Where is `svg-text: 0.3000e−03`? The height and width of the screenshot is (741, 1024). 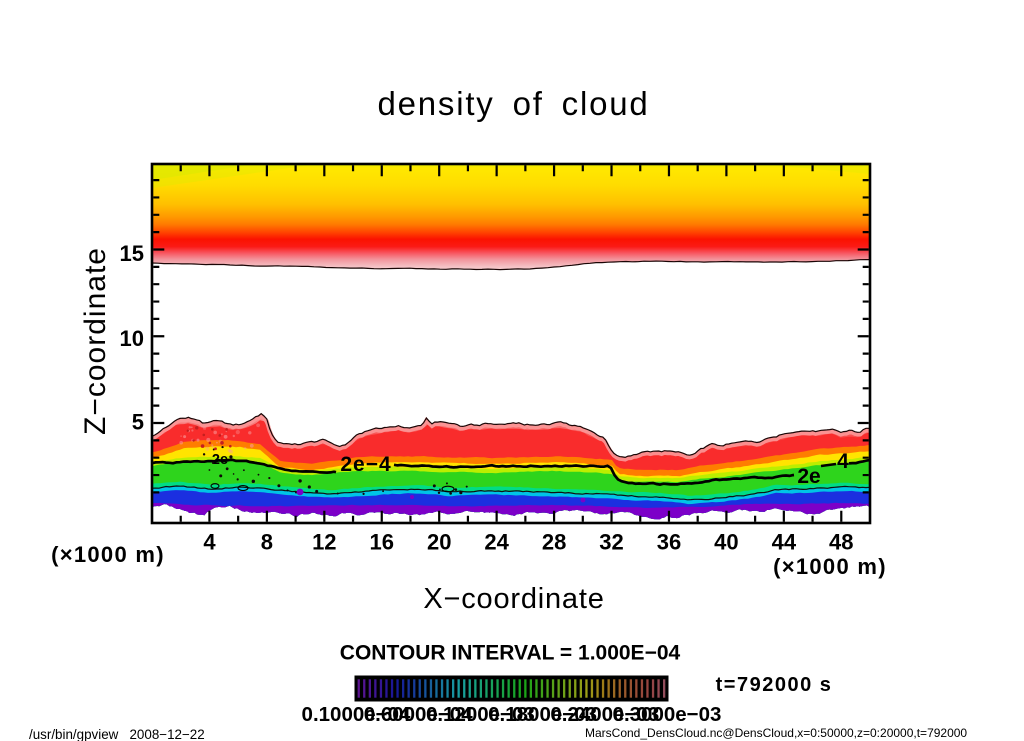
svg-text: 0.3000e−03 is located at coordinates (667, 714).